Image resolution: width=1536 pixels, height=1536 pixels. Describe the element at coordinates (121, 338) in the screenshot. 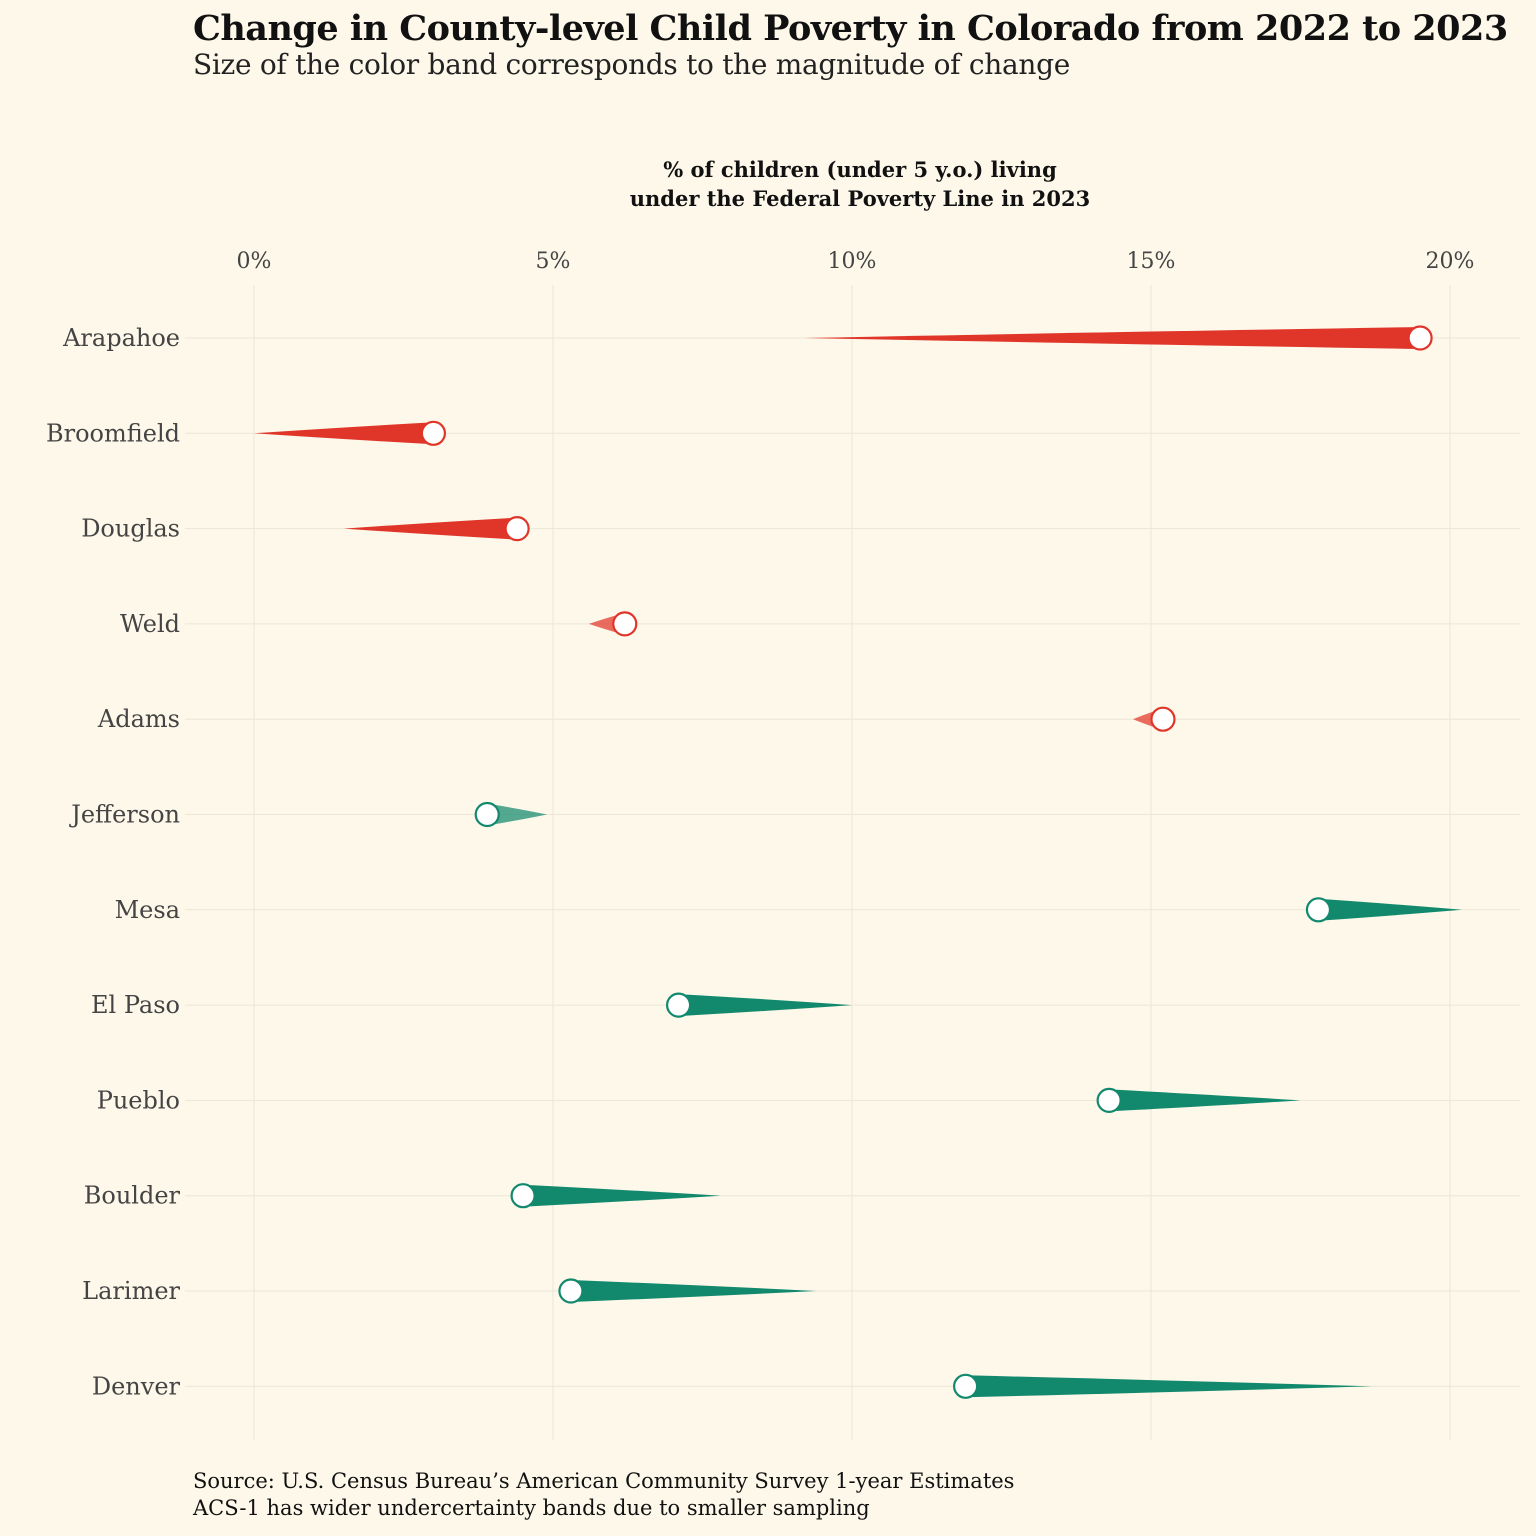

I see `county-label: Arapahoe` at that location.